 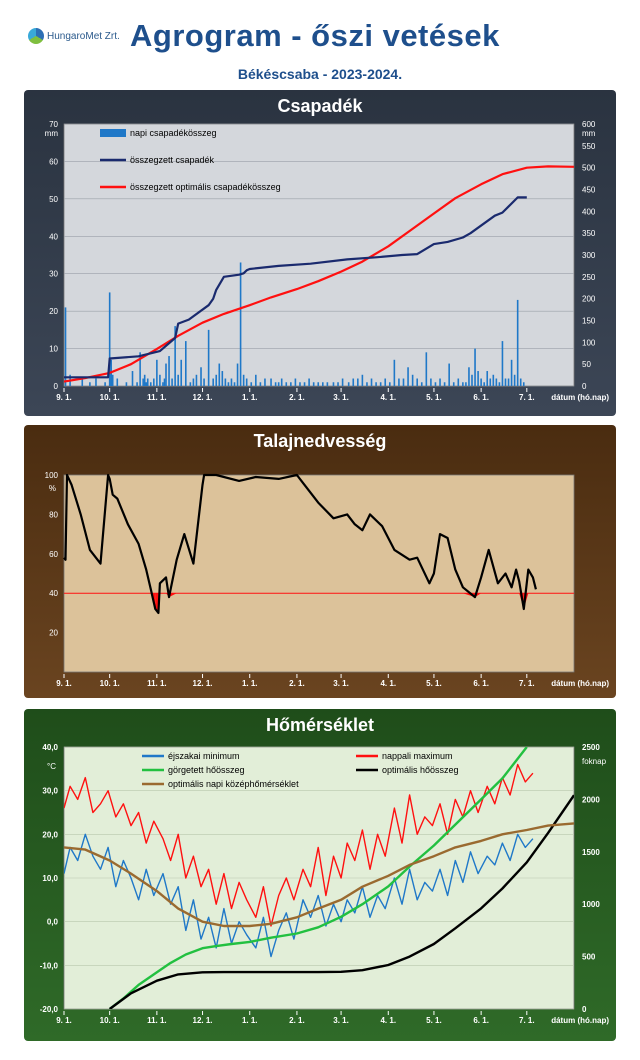 What do you see at coordinates (113, 133) in the screenshot?
I see `precipitation-legend-swatch` at bounding box center [113, 133].